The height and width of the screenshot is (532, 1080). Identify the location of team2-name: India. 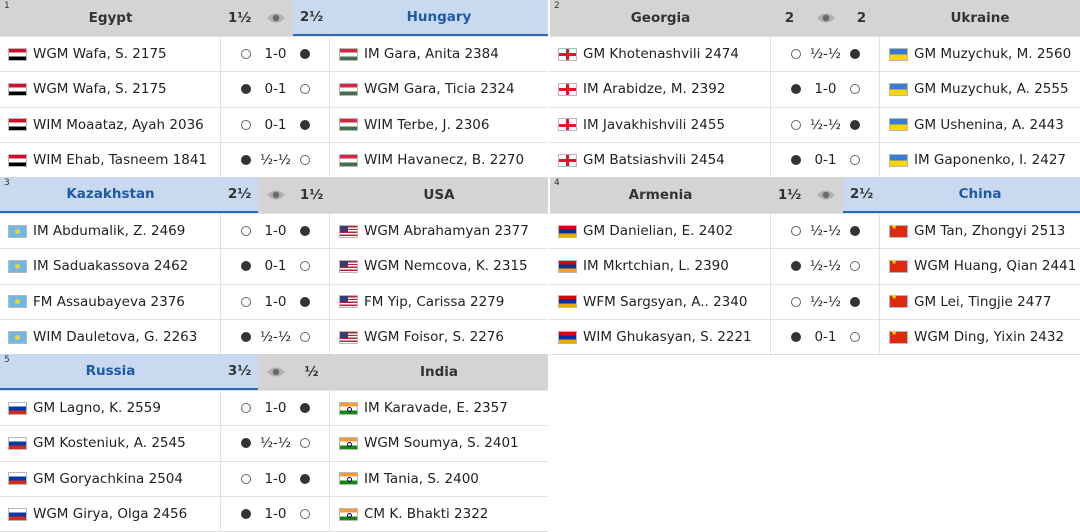
(439, 372).